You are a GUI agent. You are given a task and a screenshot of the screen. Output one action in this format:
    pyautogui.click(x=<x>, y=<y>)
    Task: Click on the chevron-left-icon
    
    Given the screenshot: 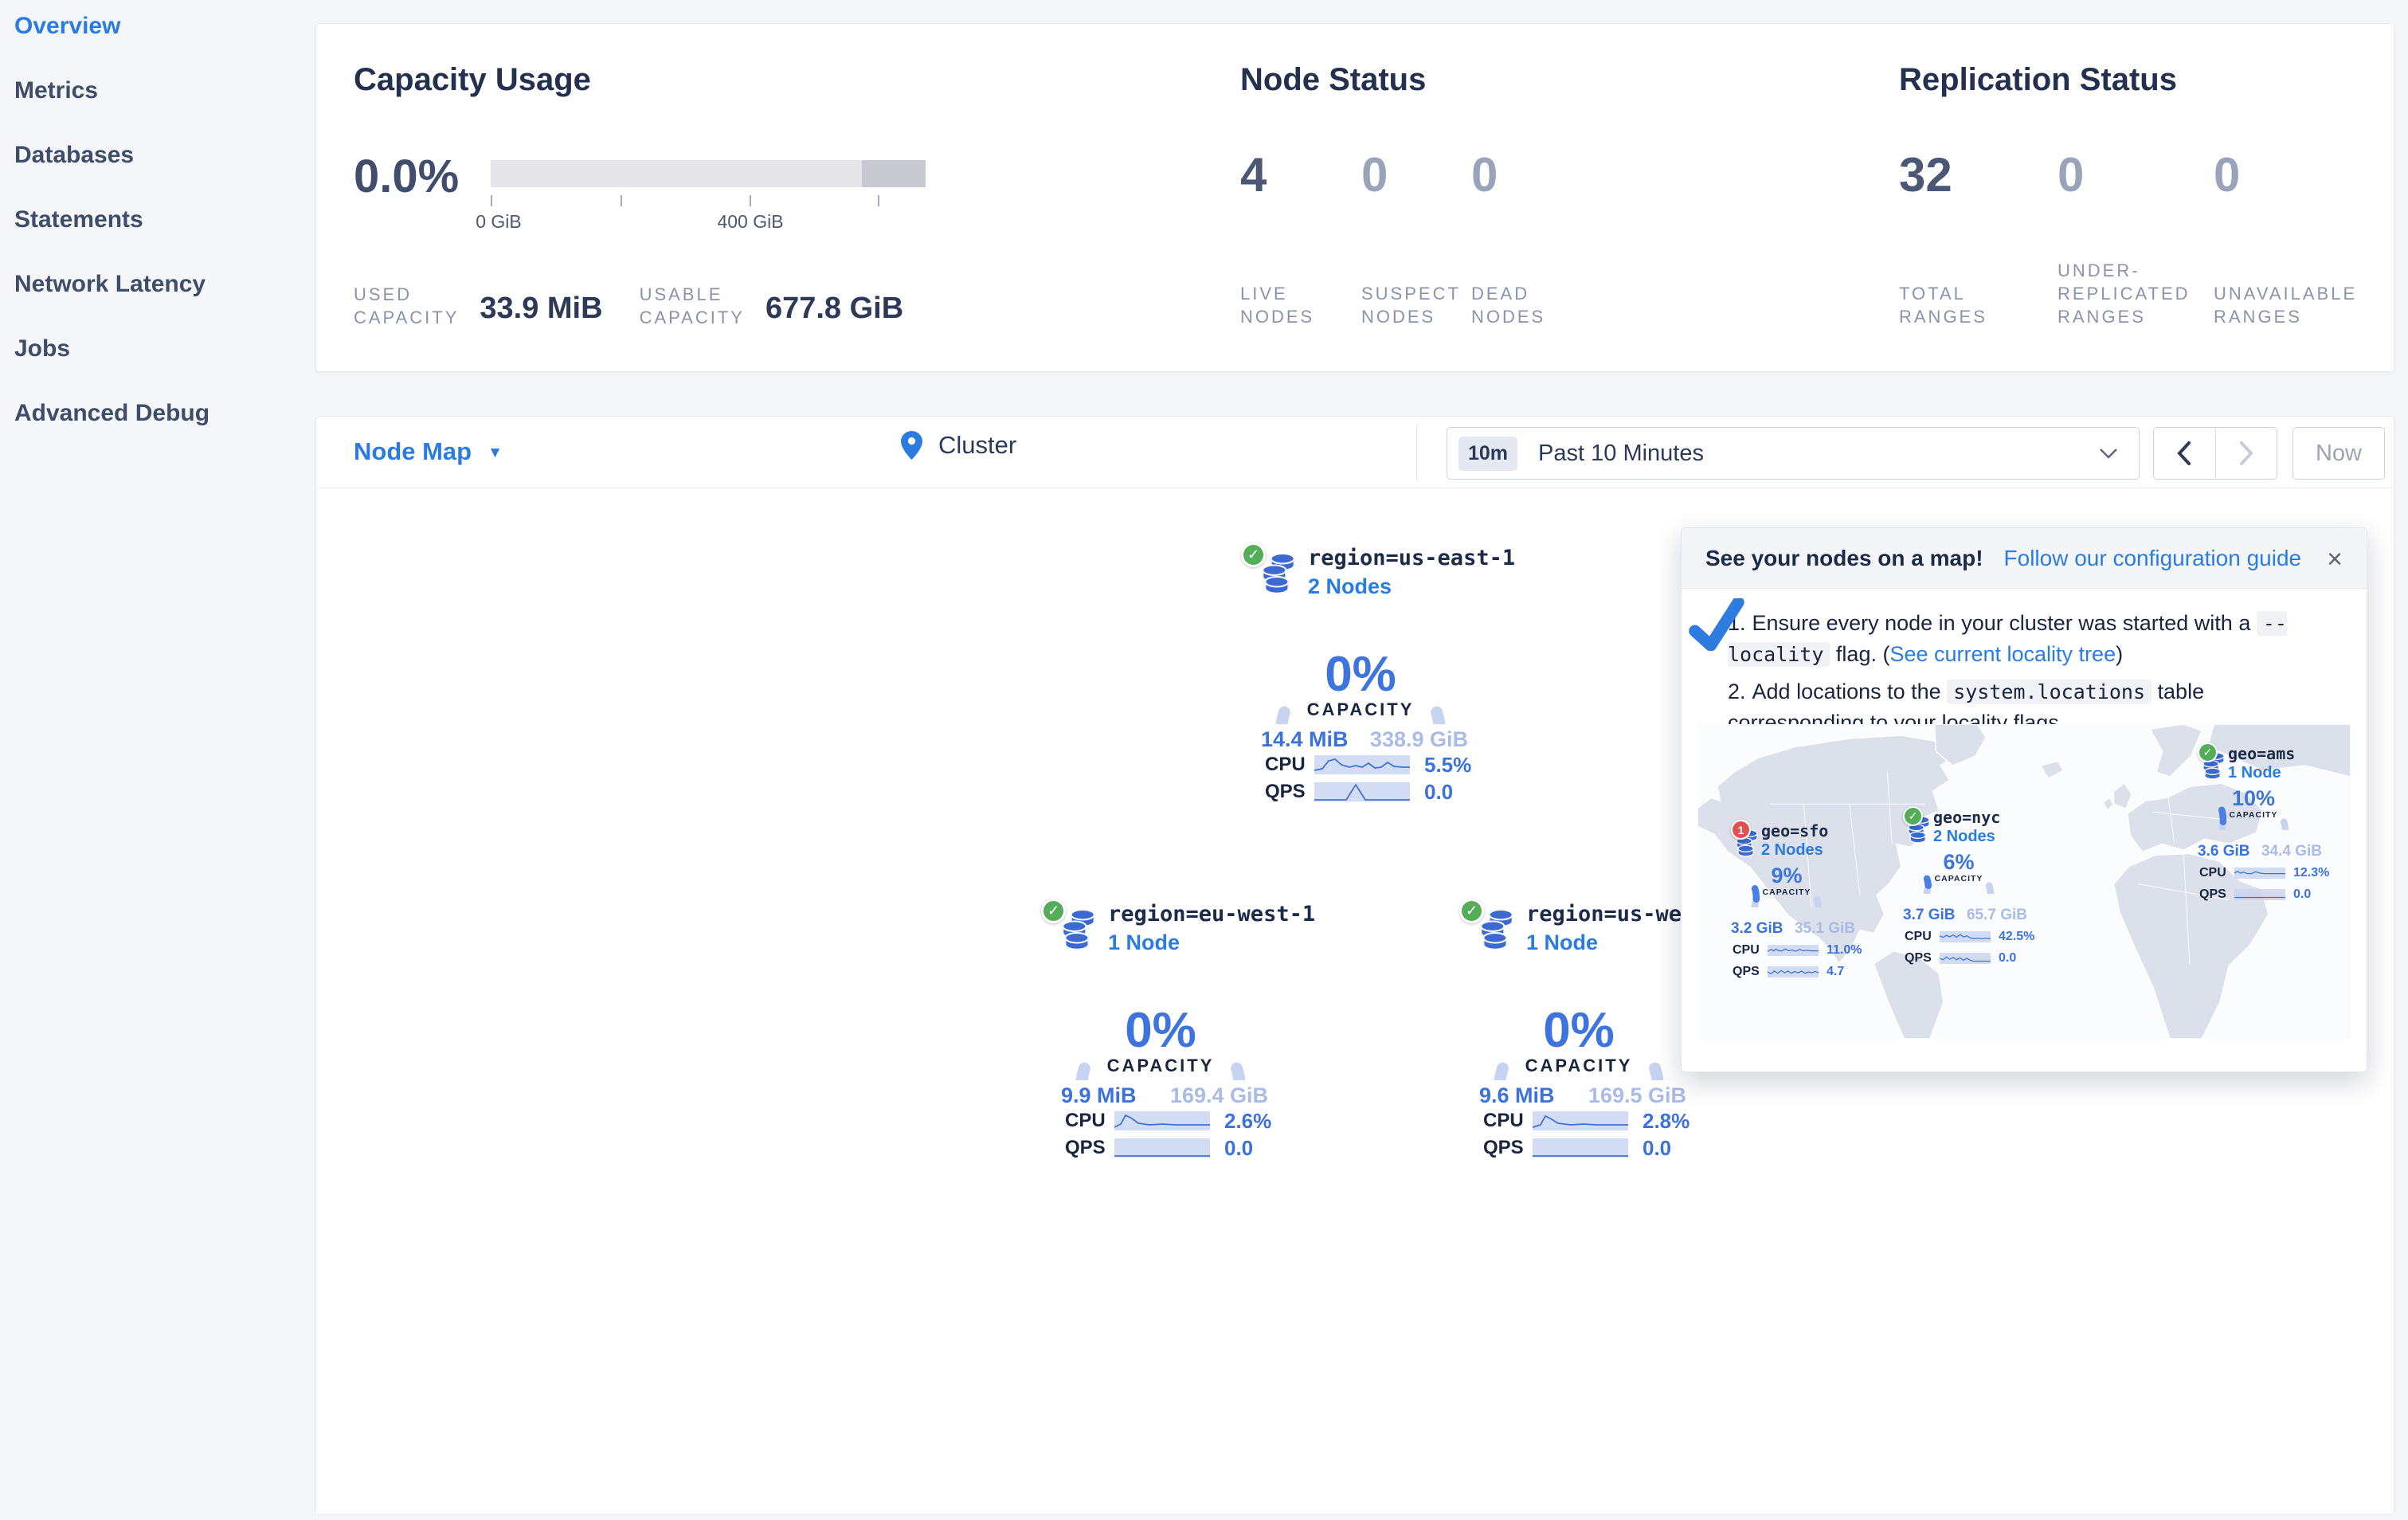 What is the action you would take?
    pyautogui.click(x=2184, y=453)
    